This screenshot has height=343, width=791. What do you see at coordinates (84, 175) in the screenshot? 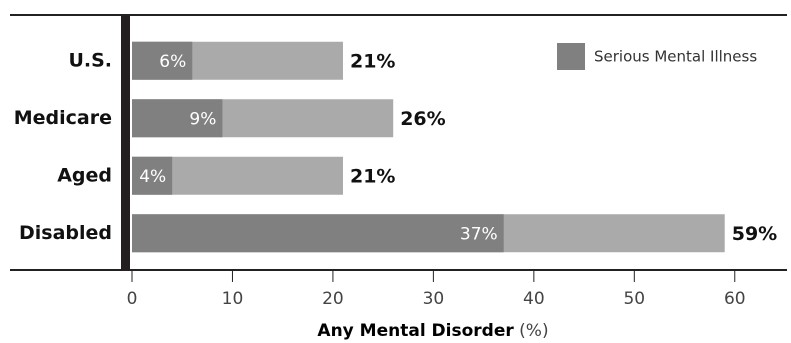
I see `category-label: Aged` at bounding box center [84, 175].